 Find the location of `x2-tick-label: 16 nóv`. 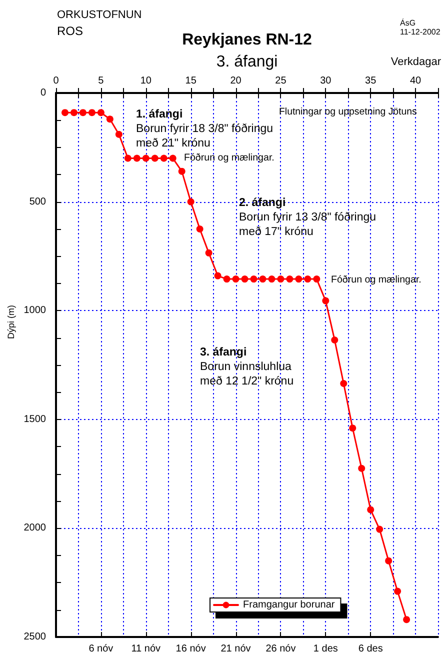

x2-tick-label: 16 nóv is located at coordinates (191, 649).